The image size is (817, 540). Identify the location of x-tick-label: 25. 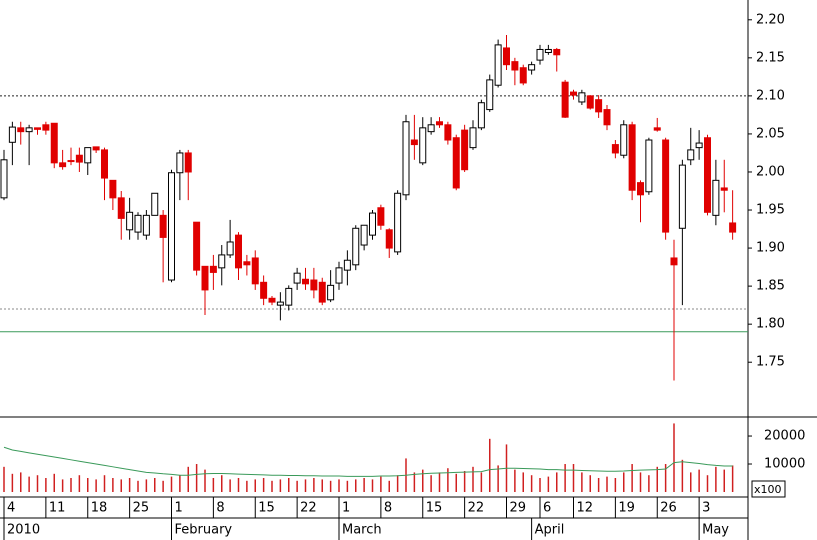
(141, 508).